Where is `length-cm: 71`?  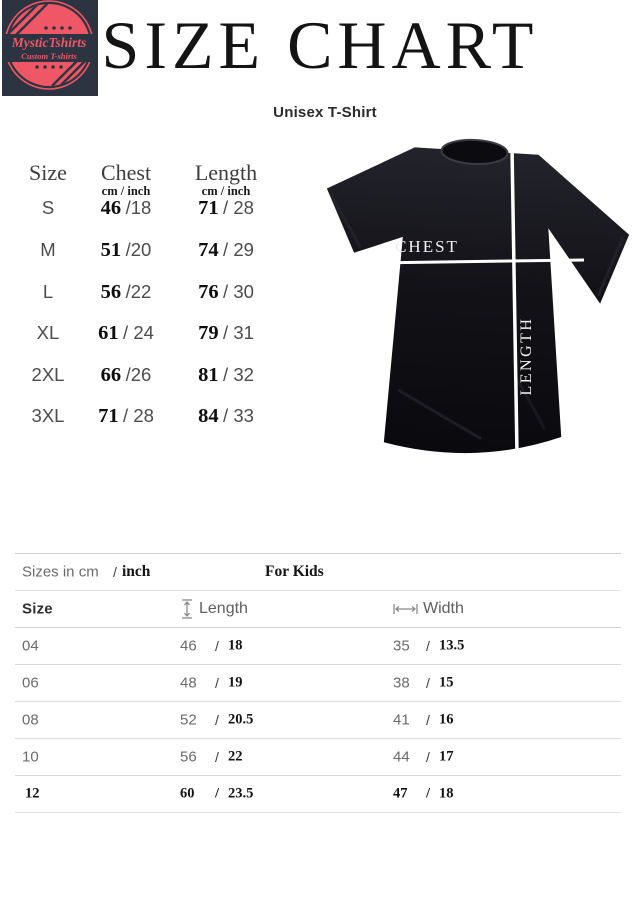
length-cm: 71 is located at coordinates (208, 207).